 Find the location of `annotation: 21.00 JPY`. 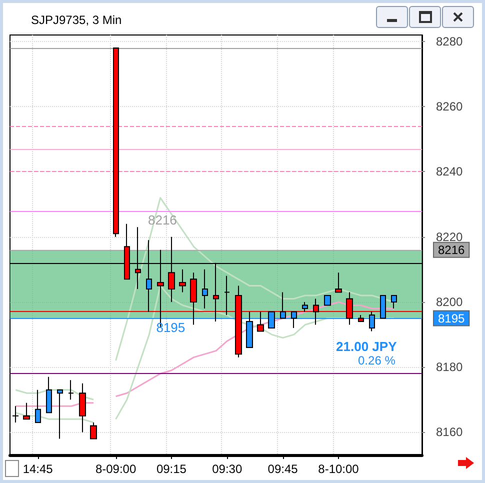

annotation: 21.00 JPY is located at coordinates (367, 346).